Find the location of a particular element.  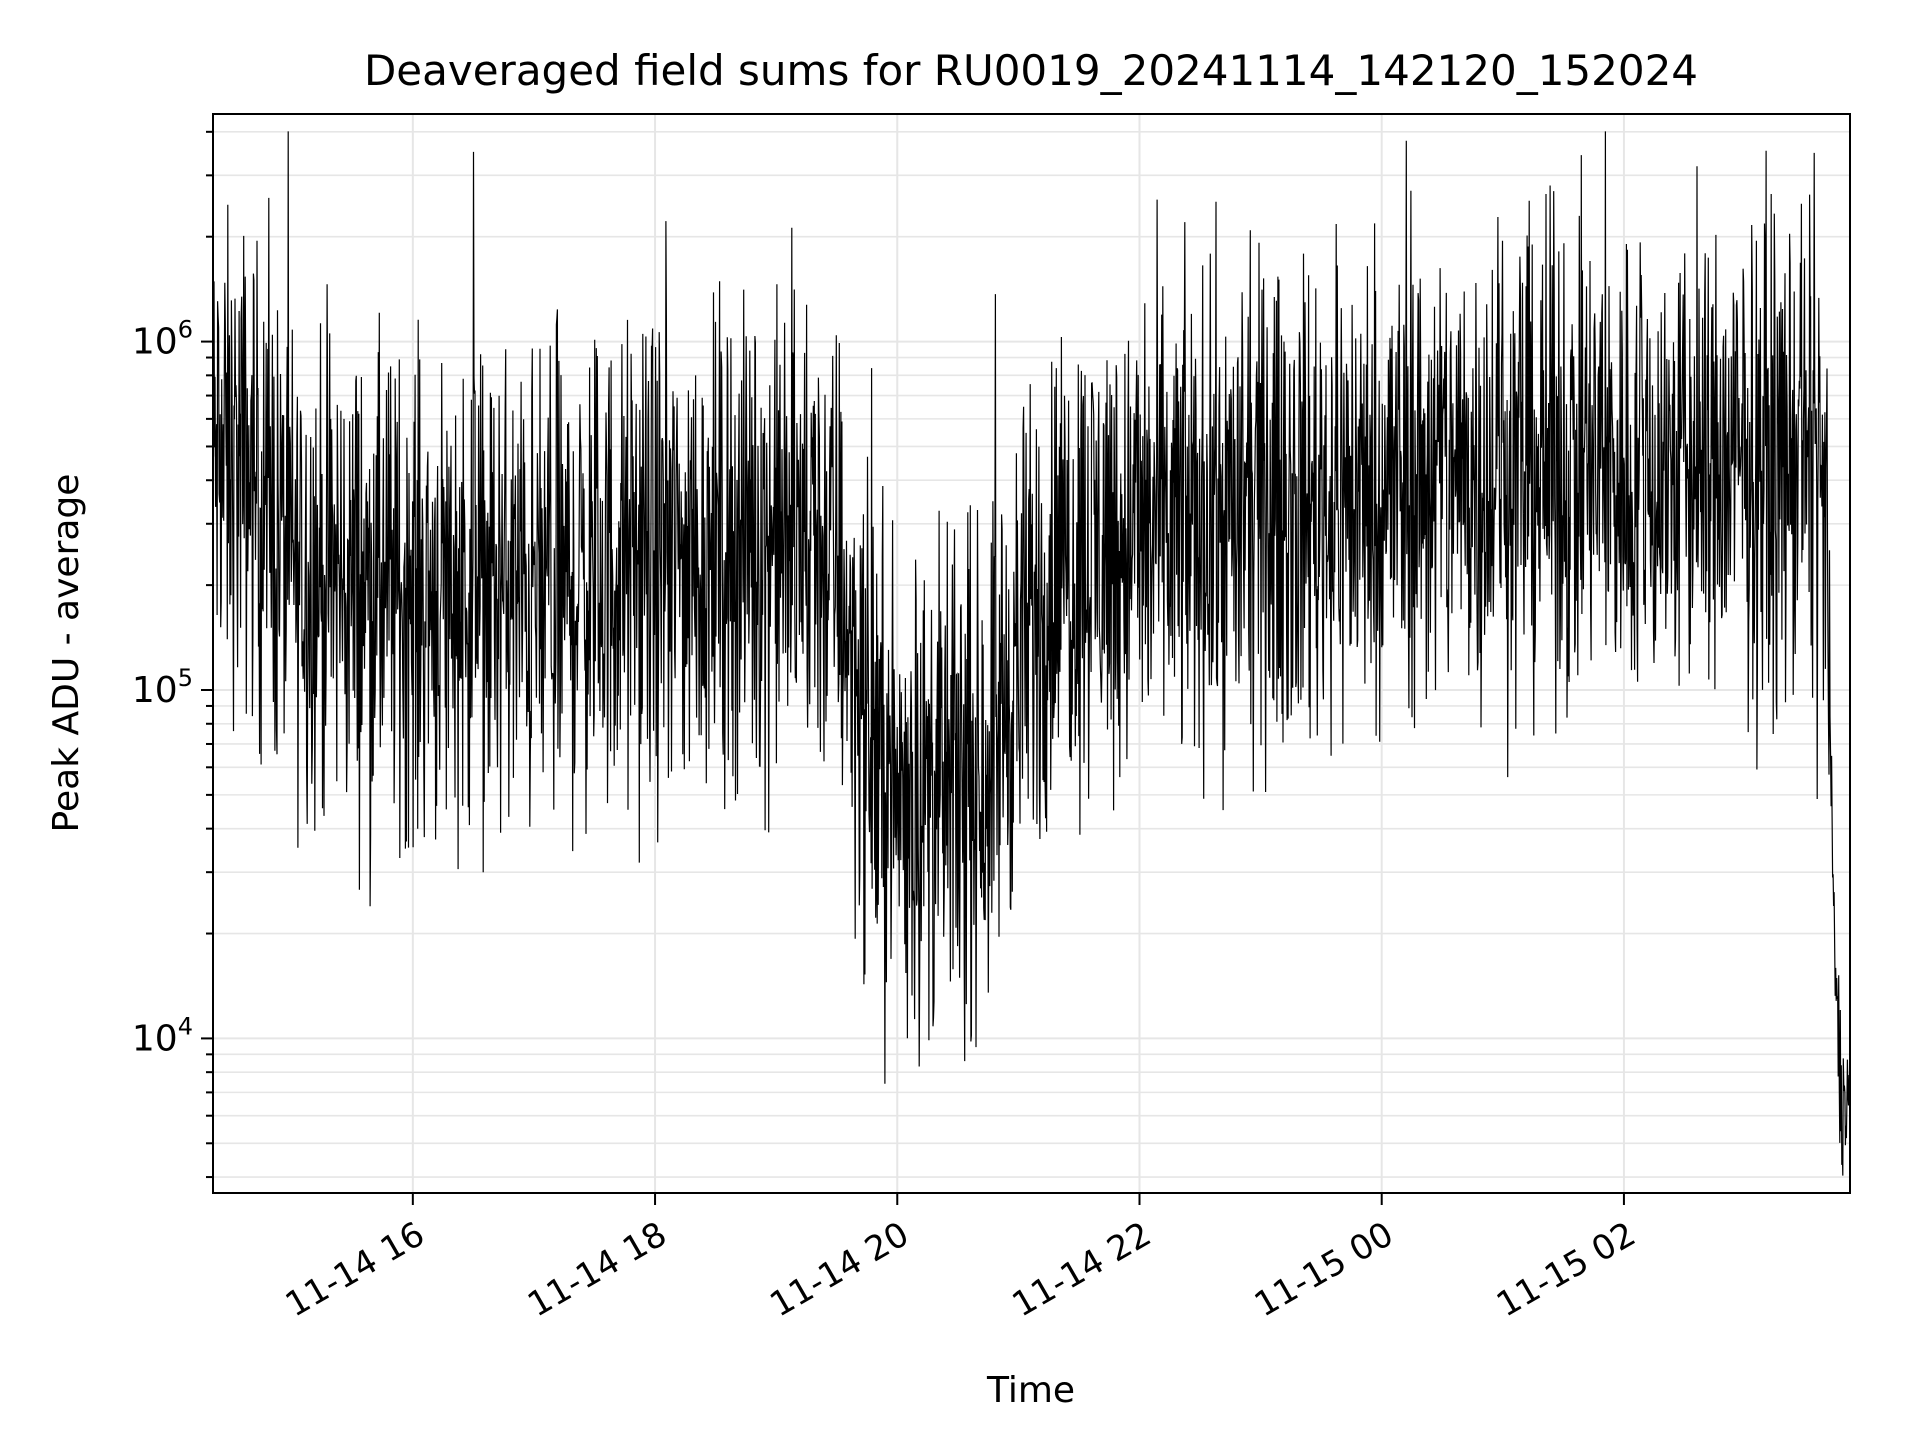

y-tick-label: 10⁴ is located at coordinates (162, 1035).